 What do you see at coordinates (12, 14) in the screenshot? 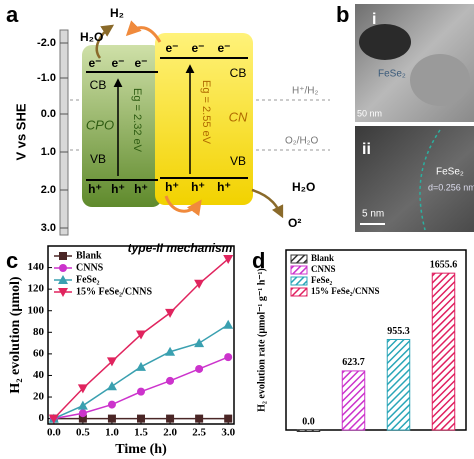
I see `panel-label: a` at bounding box center [12, 14].